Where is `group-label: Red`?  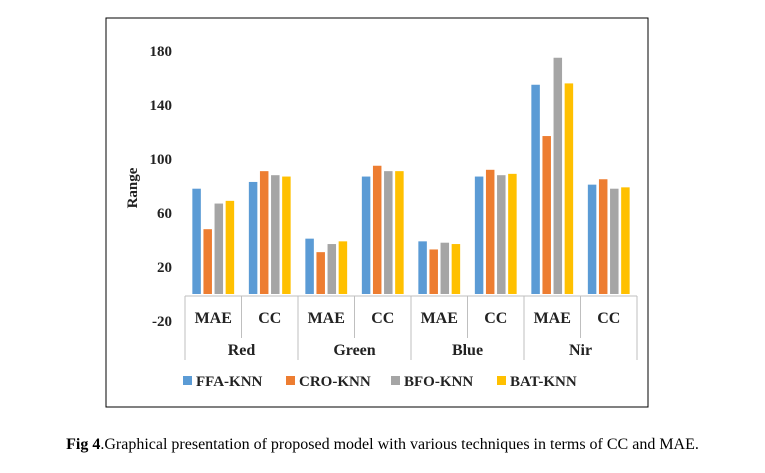
group-label: Red is located at coordinates (242, 350).